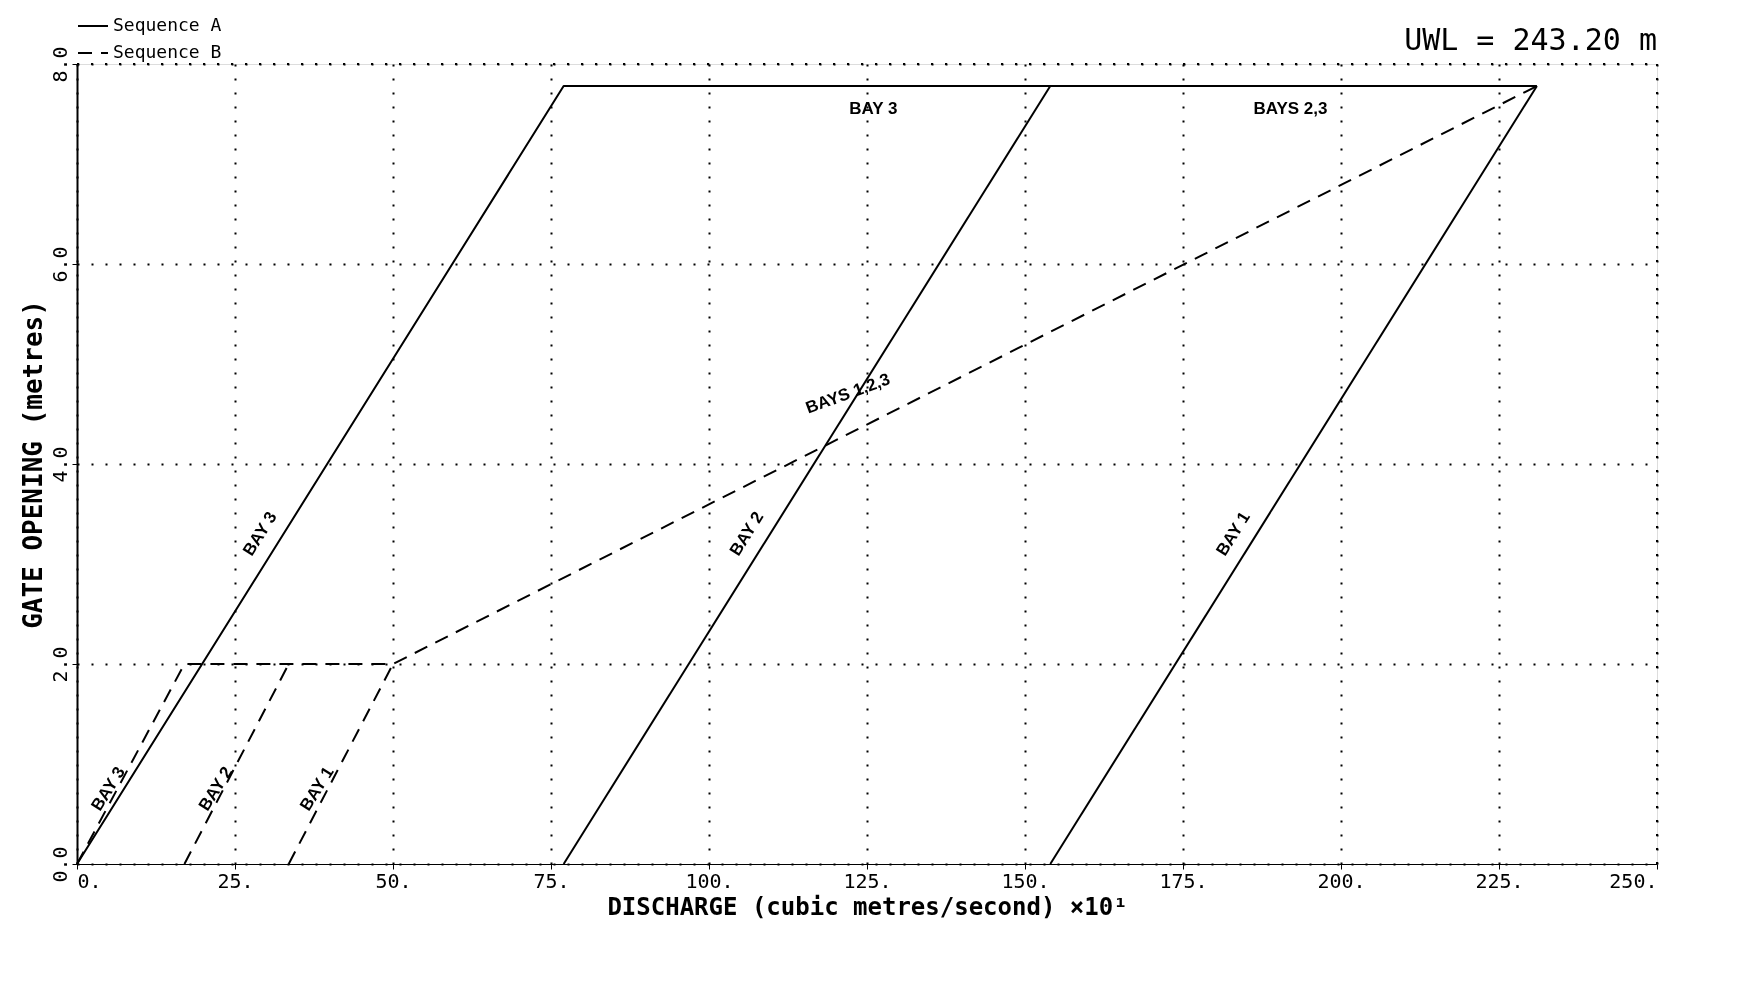 The image size is (1747, 987). What do you see at coordinates (1290, 108) in the screenshot?
I see `annotation: BAYS 2,3` at bounding box center [1290, 108].